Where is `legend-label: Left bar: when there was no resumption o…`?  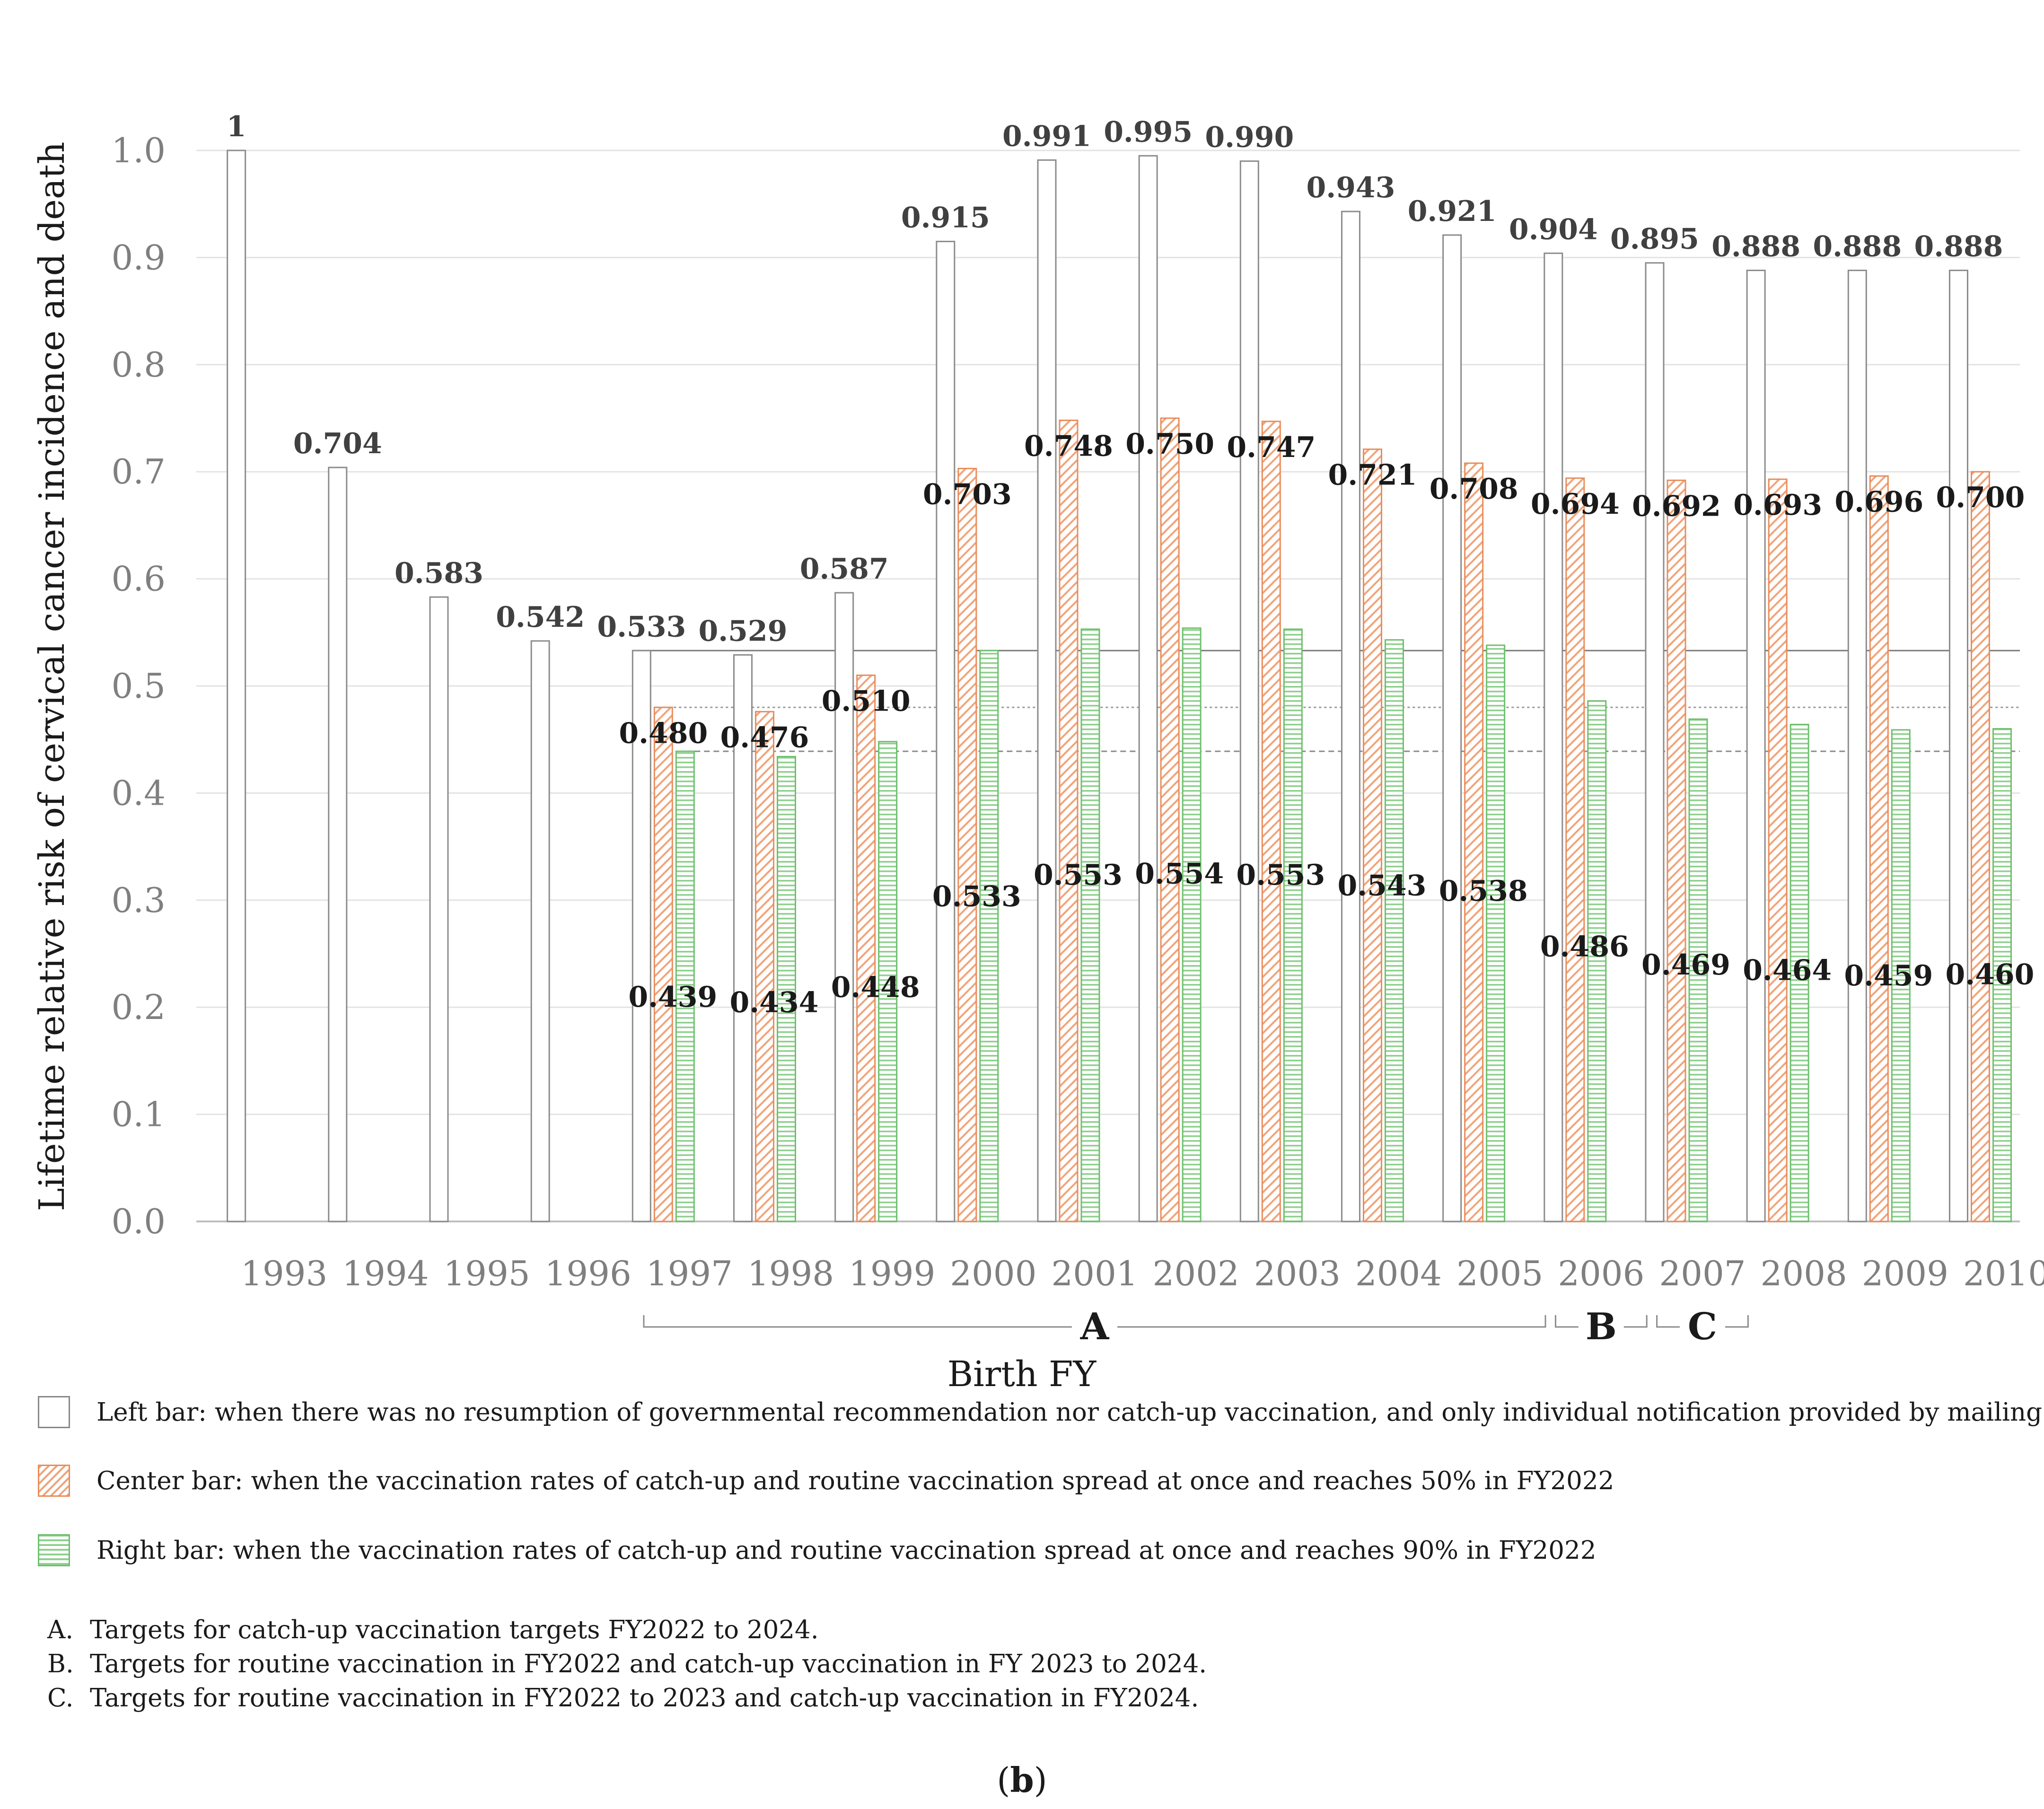
legend-label: Left bar: when there was no resumption o… is located at coordinates (1070, 1412).